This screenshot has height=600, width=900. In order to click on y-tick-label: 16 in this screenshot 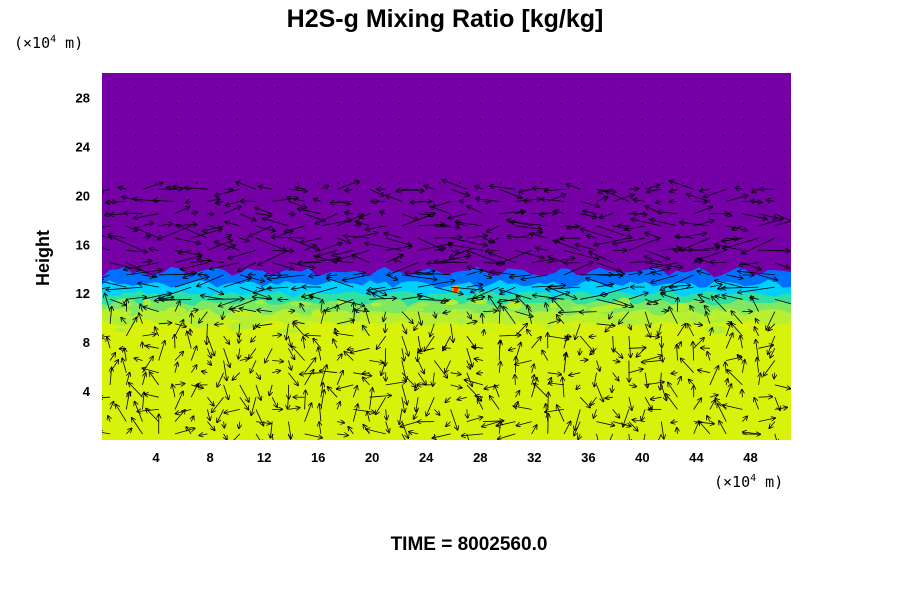, I will do `click(83, 244)`.